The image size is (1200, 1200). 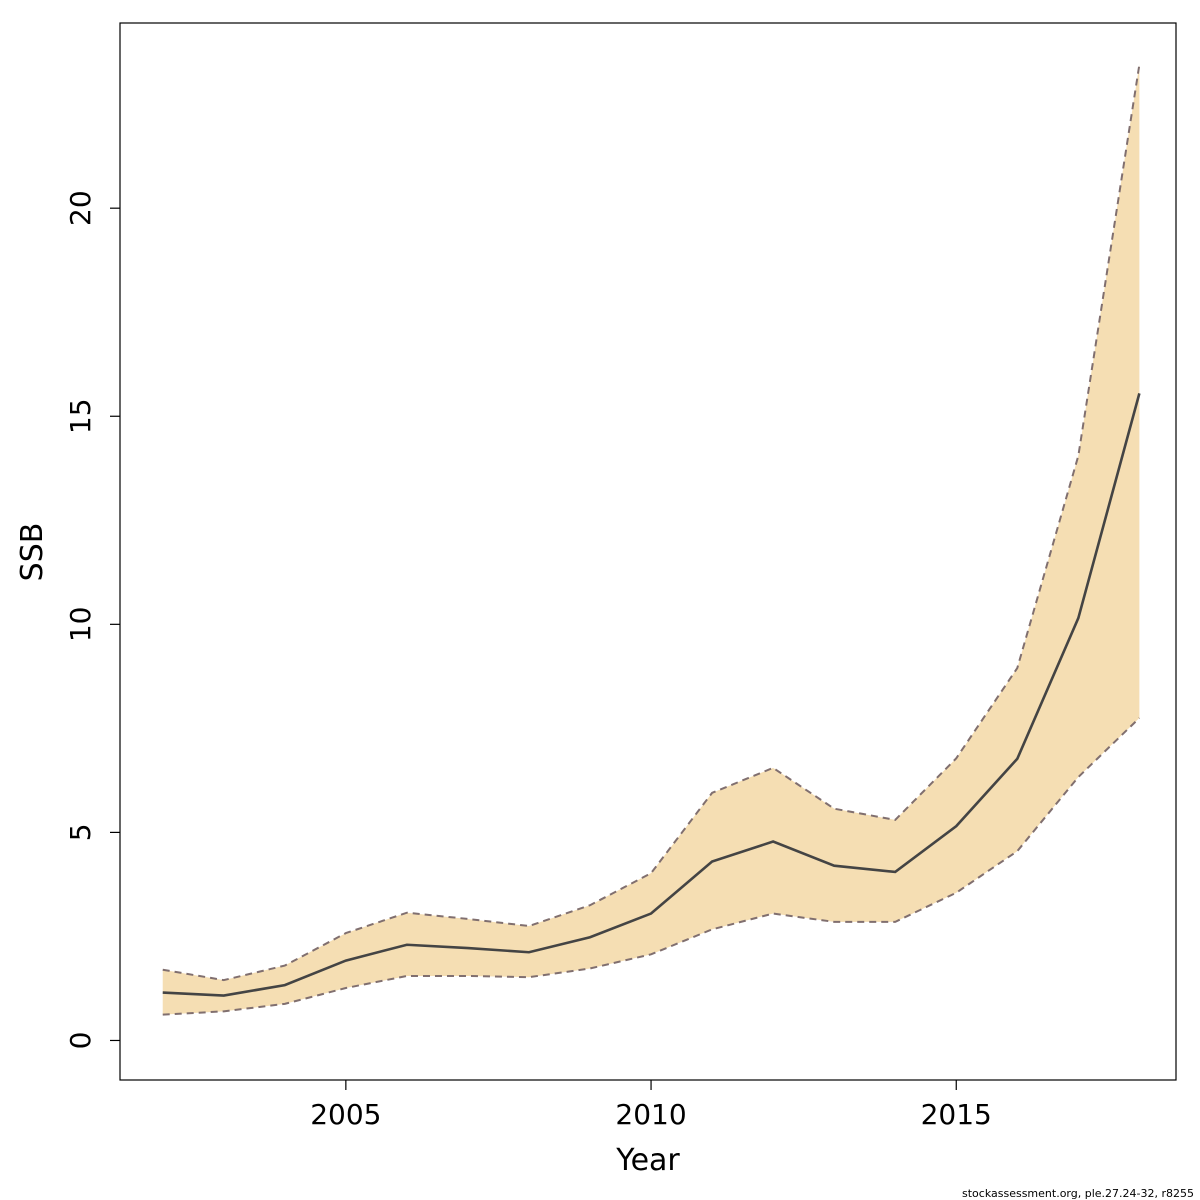 I want to click on y-tick-label: 15, so click(x=80, y=416).